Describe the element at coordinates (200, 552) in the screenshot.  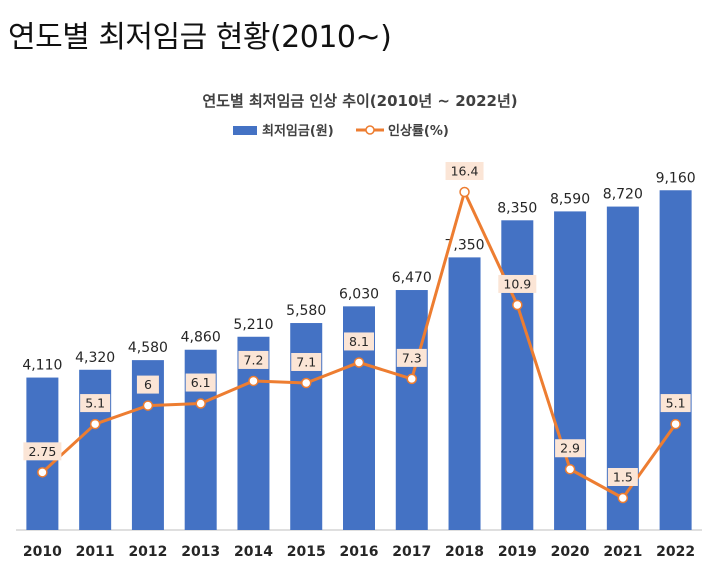
I see `x-tick-label: 2013` at that location.